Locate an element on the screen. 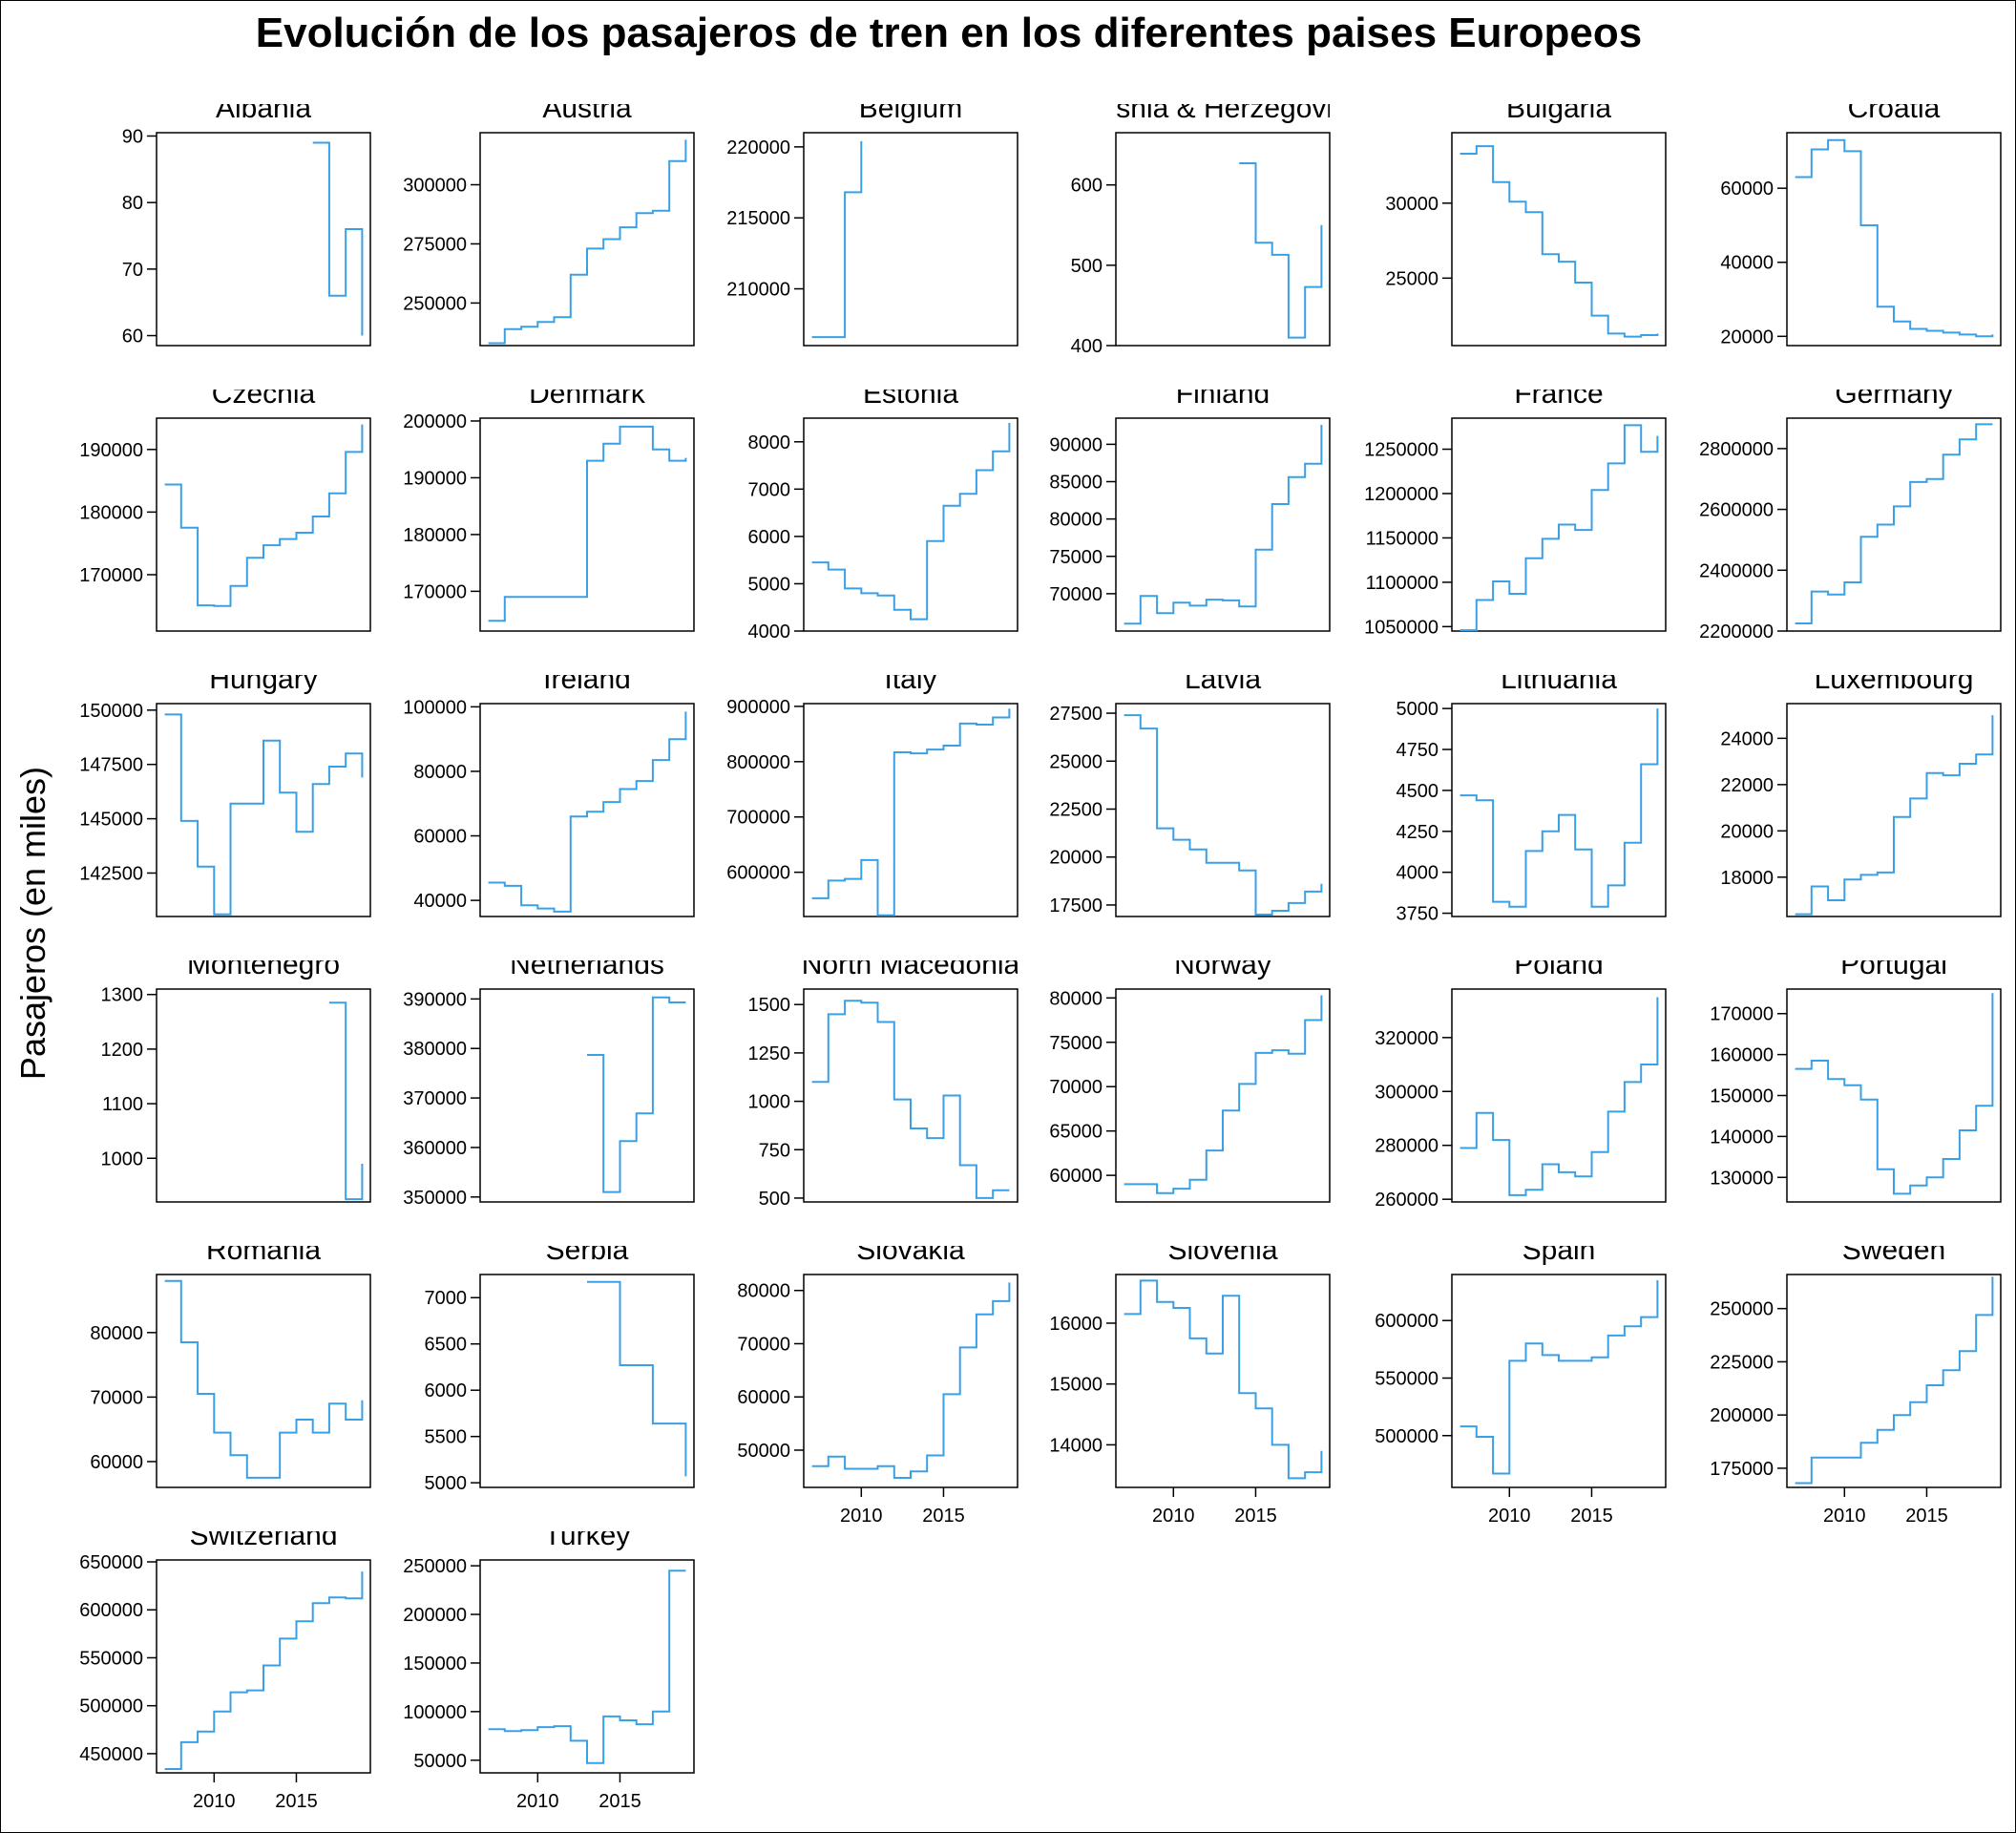 The image size is (2016, 1833). panel-title: Romania is located at coordinates (263, 1250).